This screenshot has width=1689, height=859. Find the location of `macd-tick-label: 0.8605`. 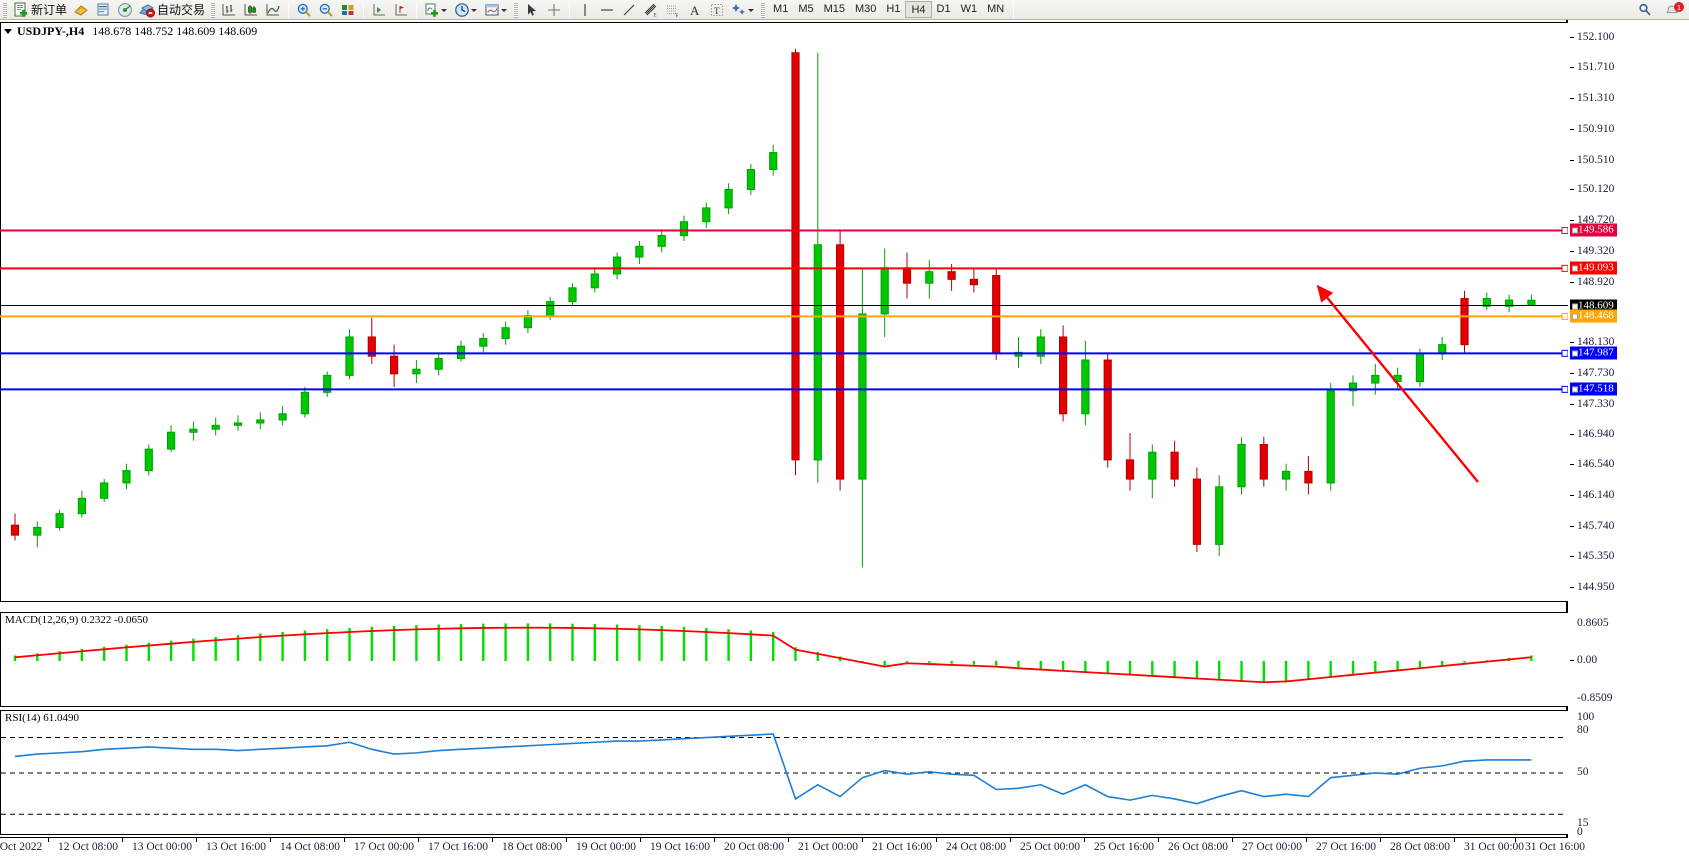

macd-tick-label: 0.8605 is located at coordinates (1593, 623).